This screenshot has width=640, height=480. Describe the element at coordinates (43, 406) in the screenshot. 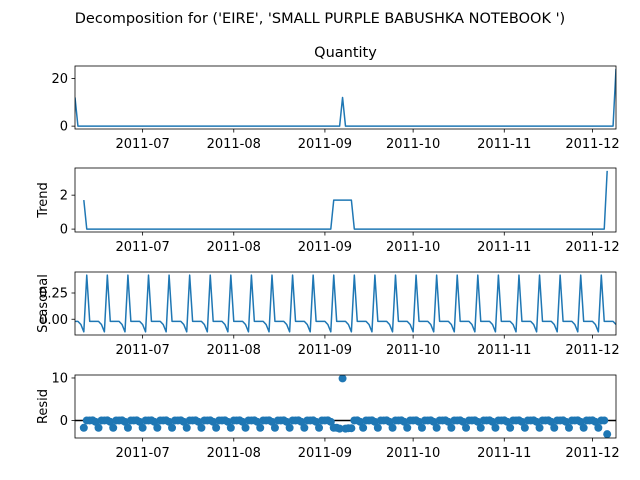

I see `y-axis-label: Resid` at that location.